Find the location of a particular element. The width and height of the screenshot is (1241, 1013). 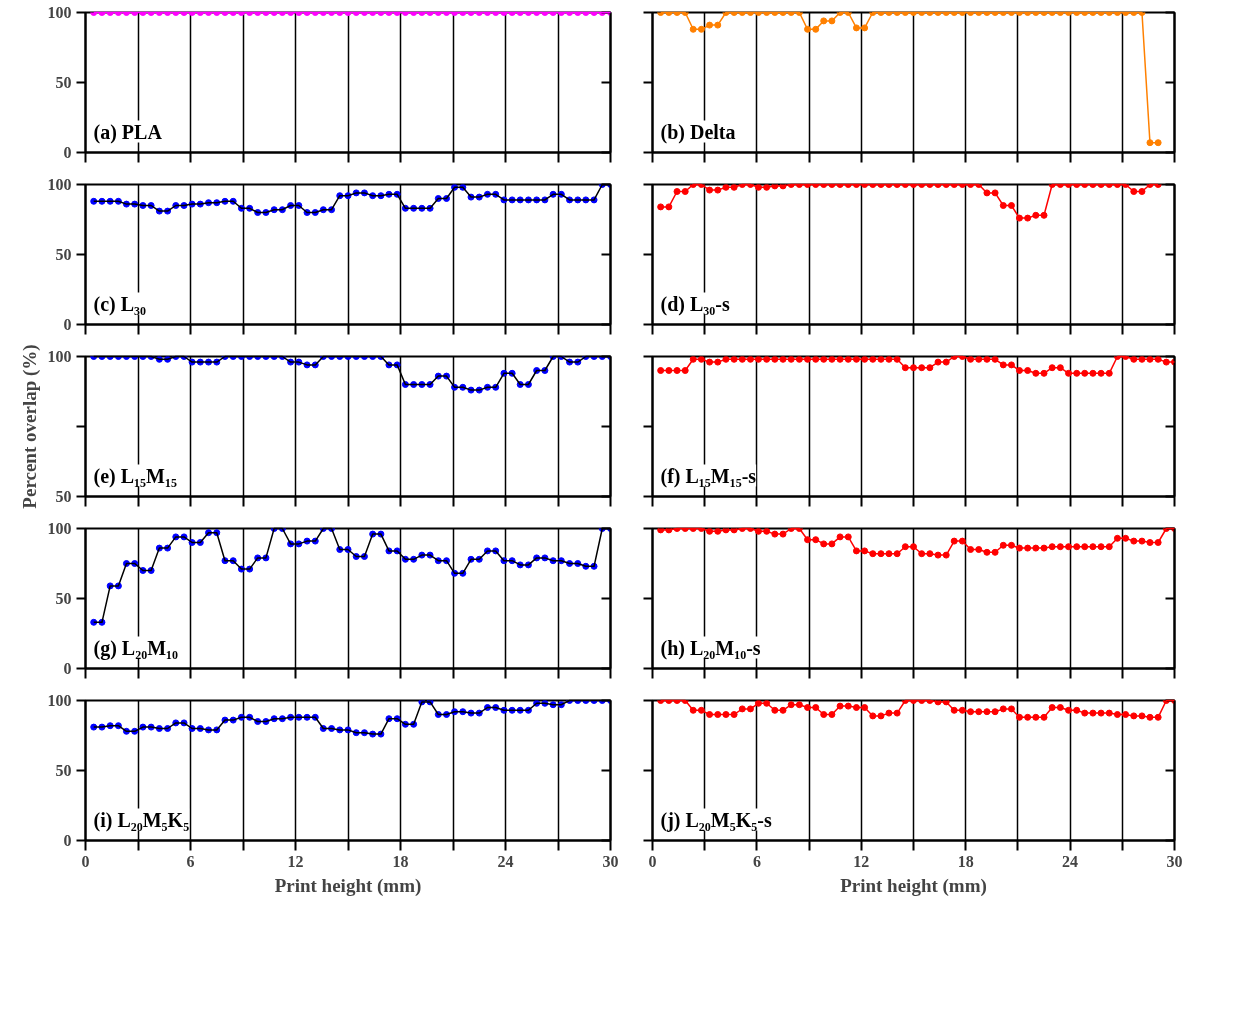

text: (h) L₂₀M₁₀-s is located at coordinates (710, 648).